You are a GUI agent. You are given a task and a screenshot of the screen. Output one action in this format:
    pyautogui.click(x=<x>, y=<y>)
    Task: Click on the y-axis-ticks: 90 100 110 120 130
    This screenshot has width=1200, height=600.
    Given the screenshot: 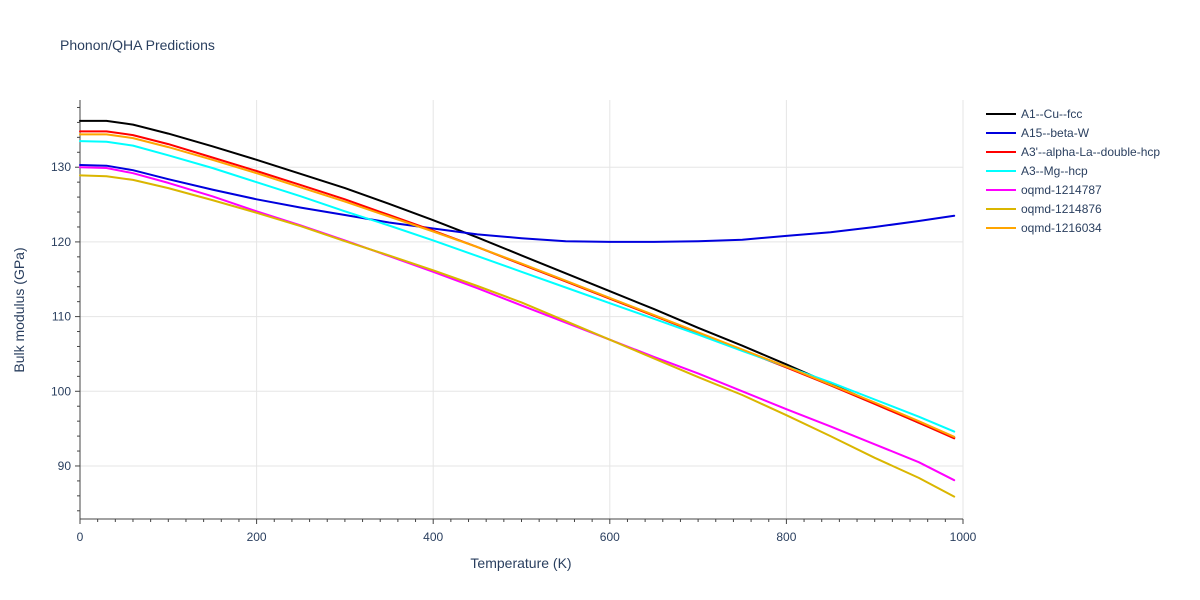 What is the action you would take?
    pyautogui.click(x=61, y=316)
    